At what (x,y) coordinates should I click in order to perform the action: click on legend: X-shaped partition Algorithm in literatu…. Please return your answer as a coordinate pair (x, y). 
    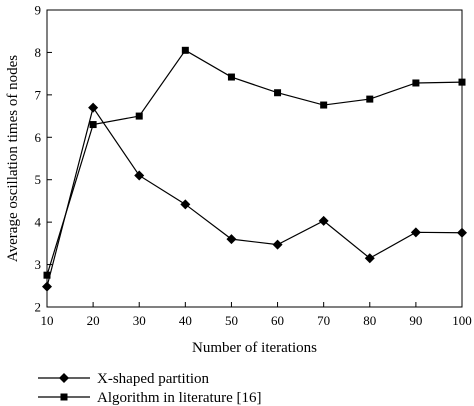
    Looking at the image, I should click on (150, 388).